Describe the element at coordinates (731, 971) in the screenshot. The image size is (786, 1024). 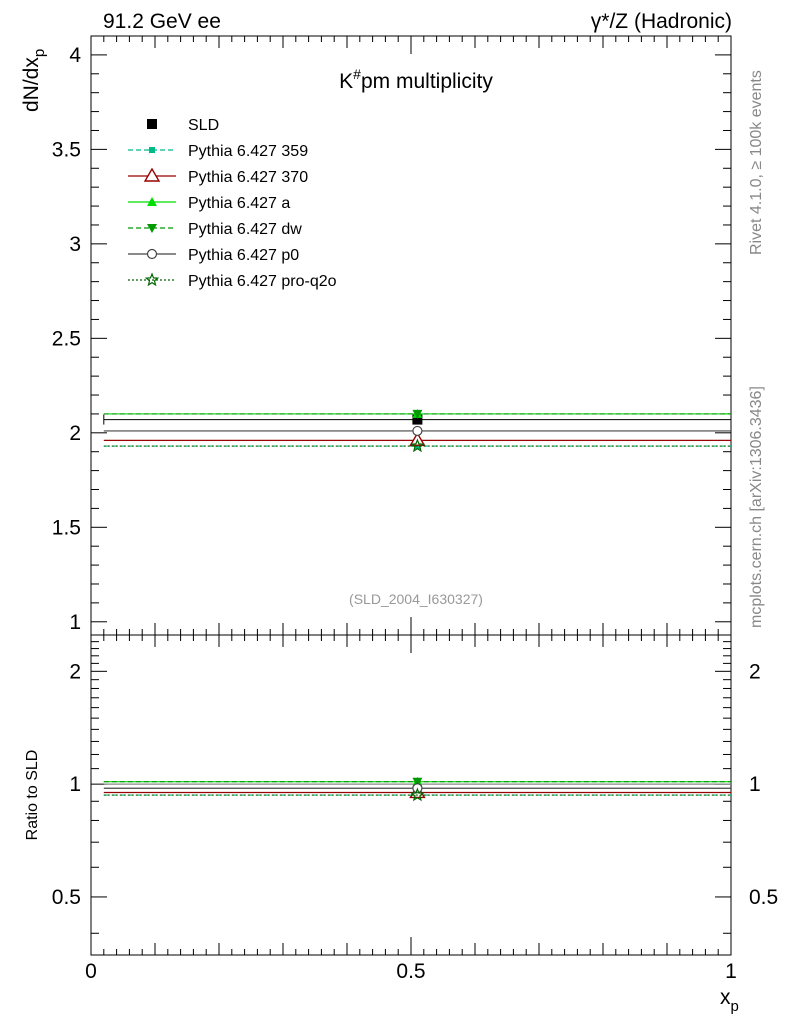
I see `x-tick-label: 1` at that location.